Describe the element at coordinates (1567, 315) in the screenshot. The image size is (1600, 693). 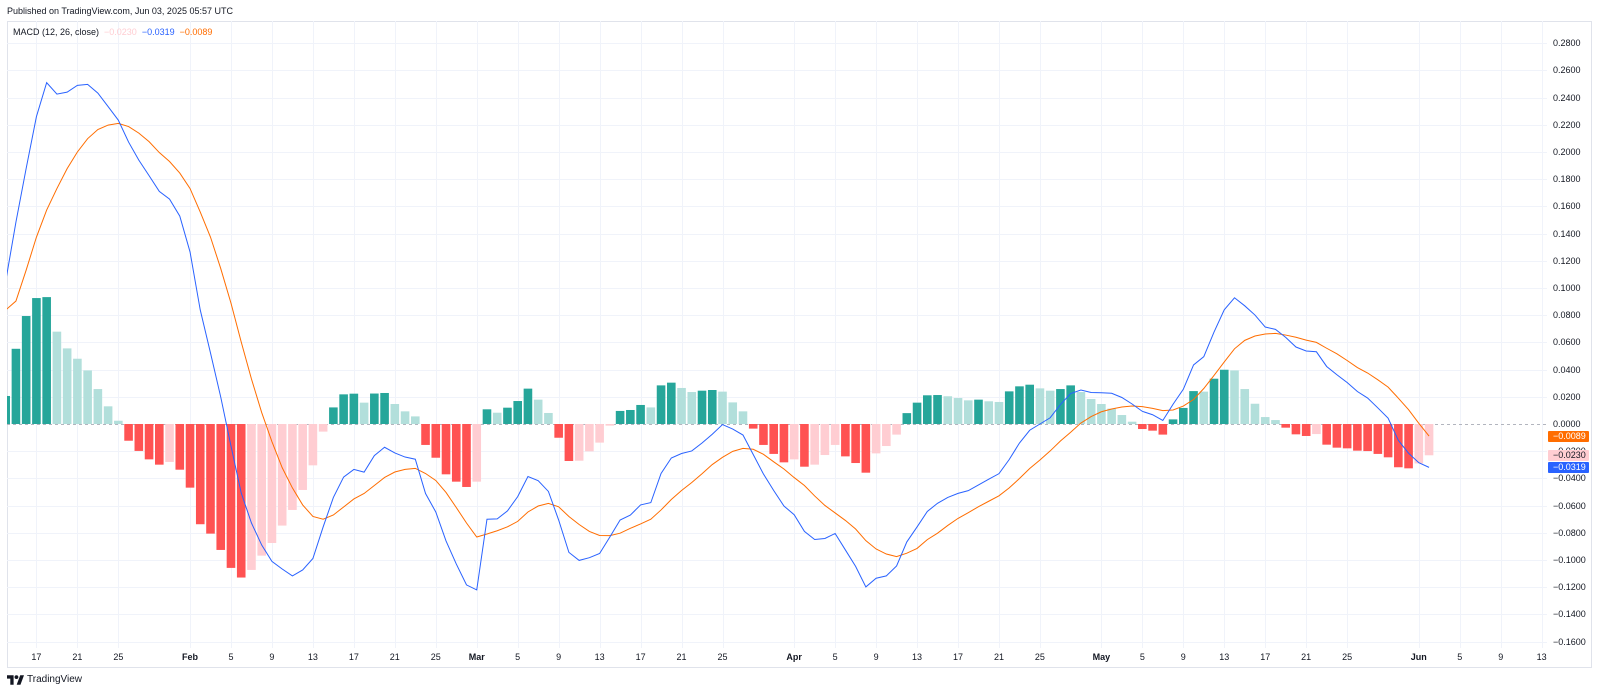
I see `price-axis-label: 0.0800` at that location.